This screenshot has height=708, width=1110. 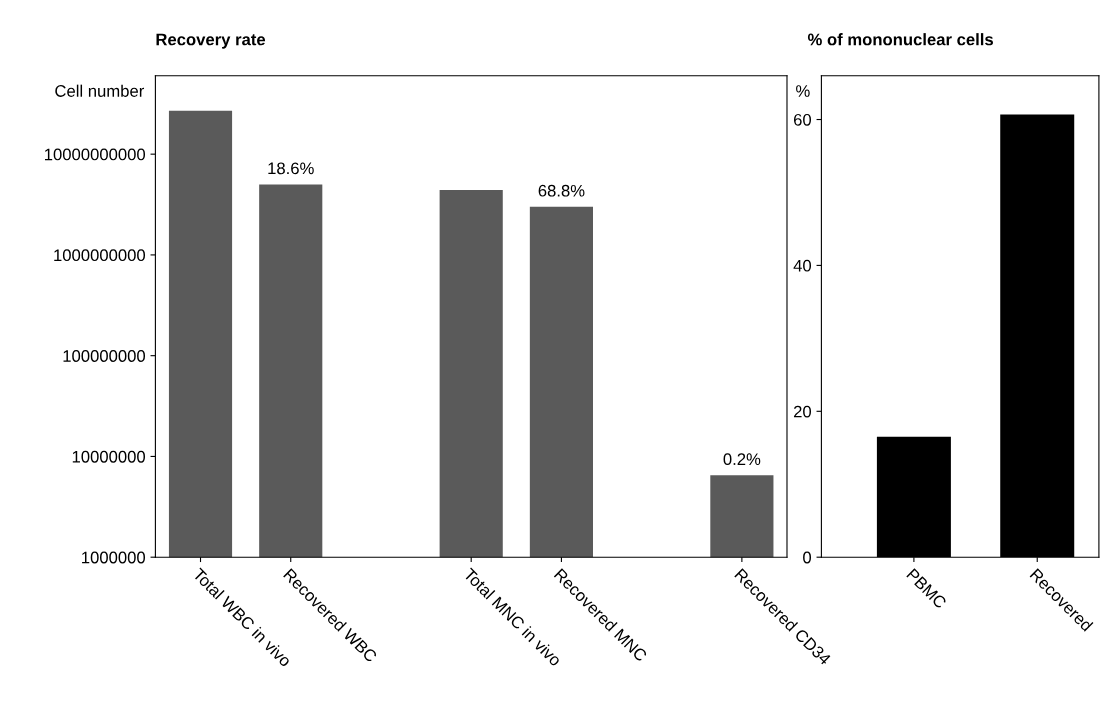 I want to click on y-tick-label: 10000000, so click(x=109, y=456).